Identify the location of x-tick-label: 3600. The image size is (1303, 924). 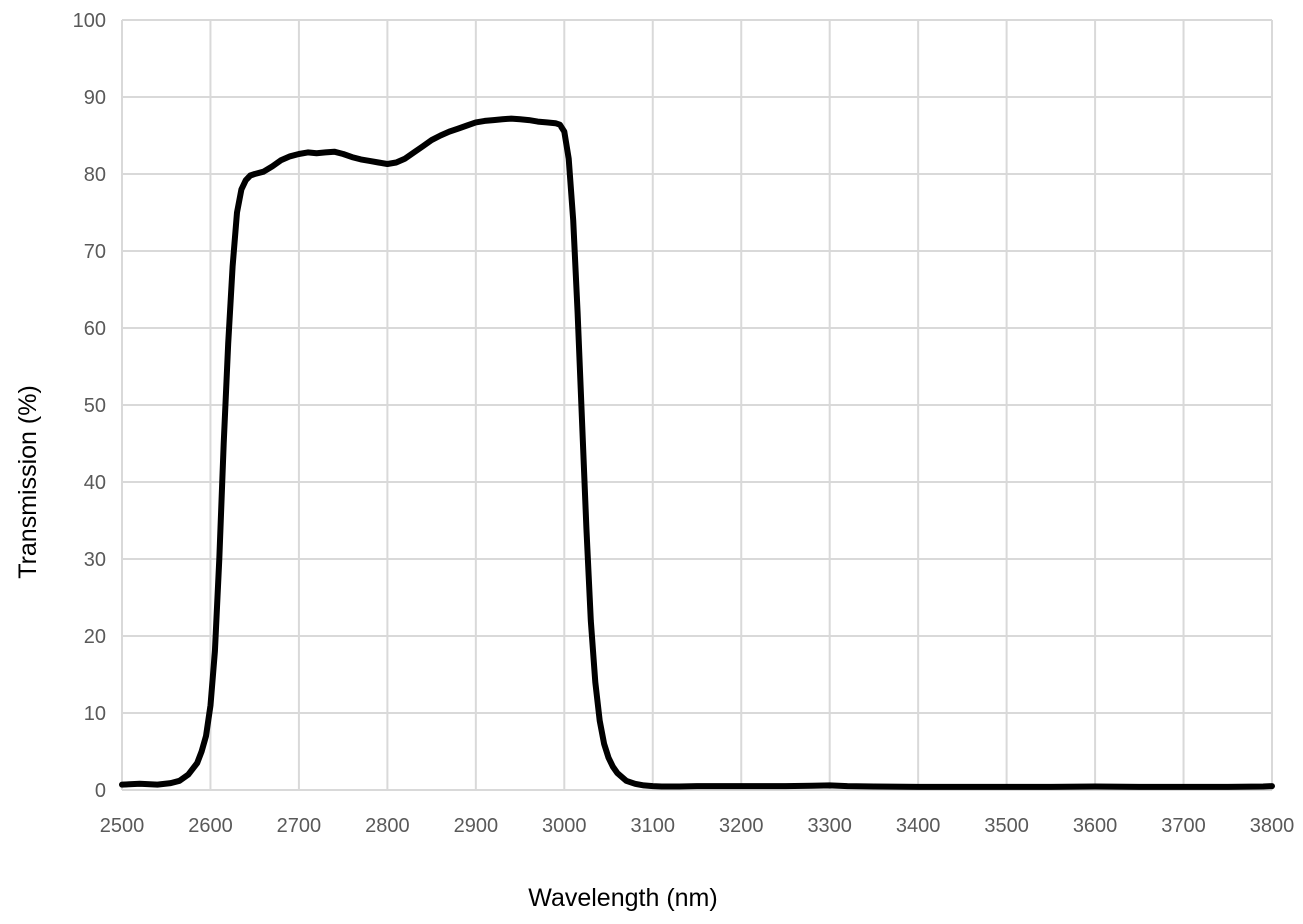
(1095, 826).